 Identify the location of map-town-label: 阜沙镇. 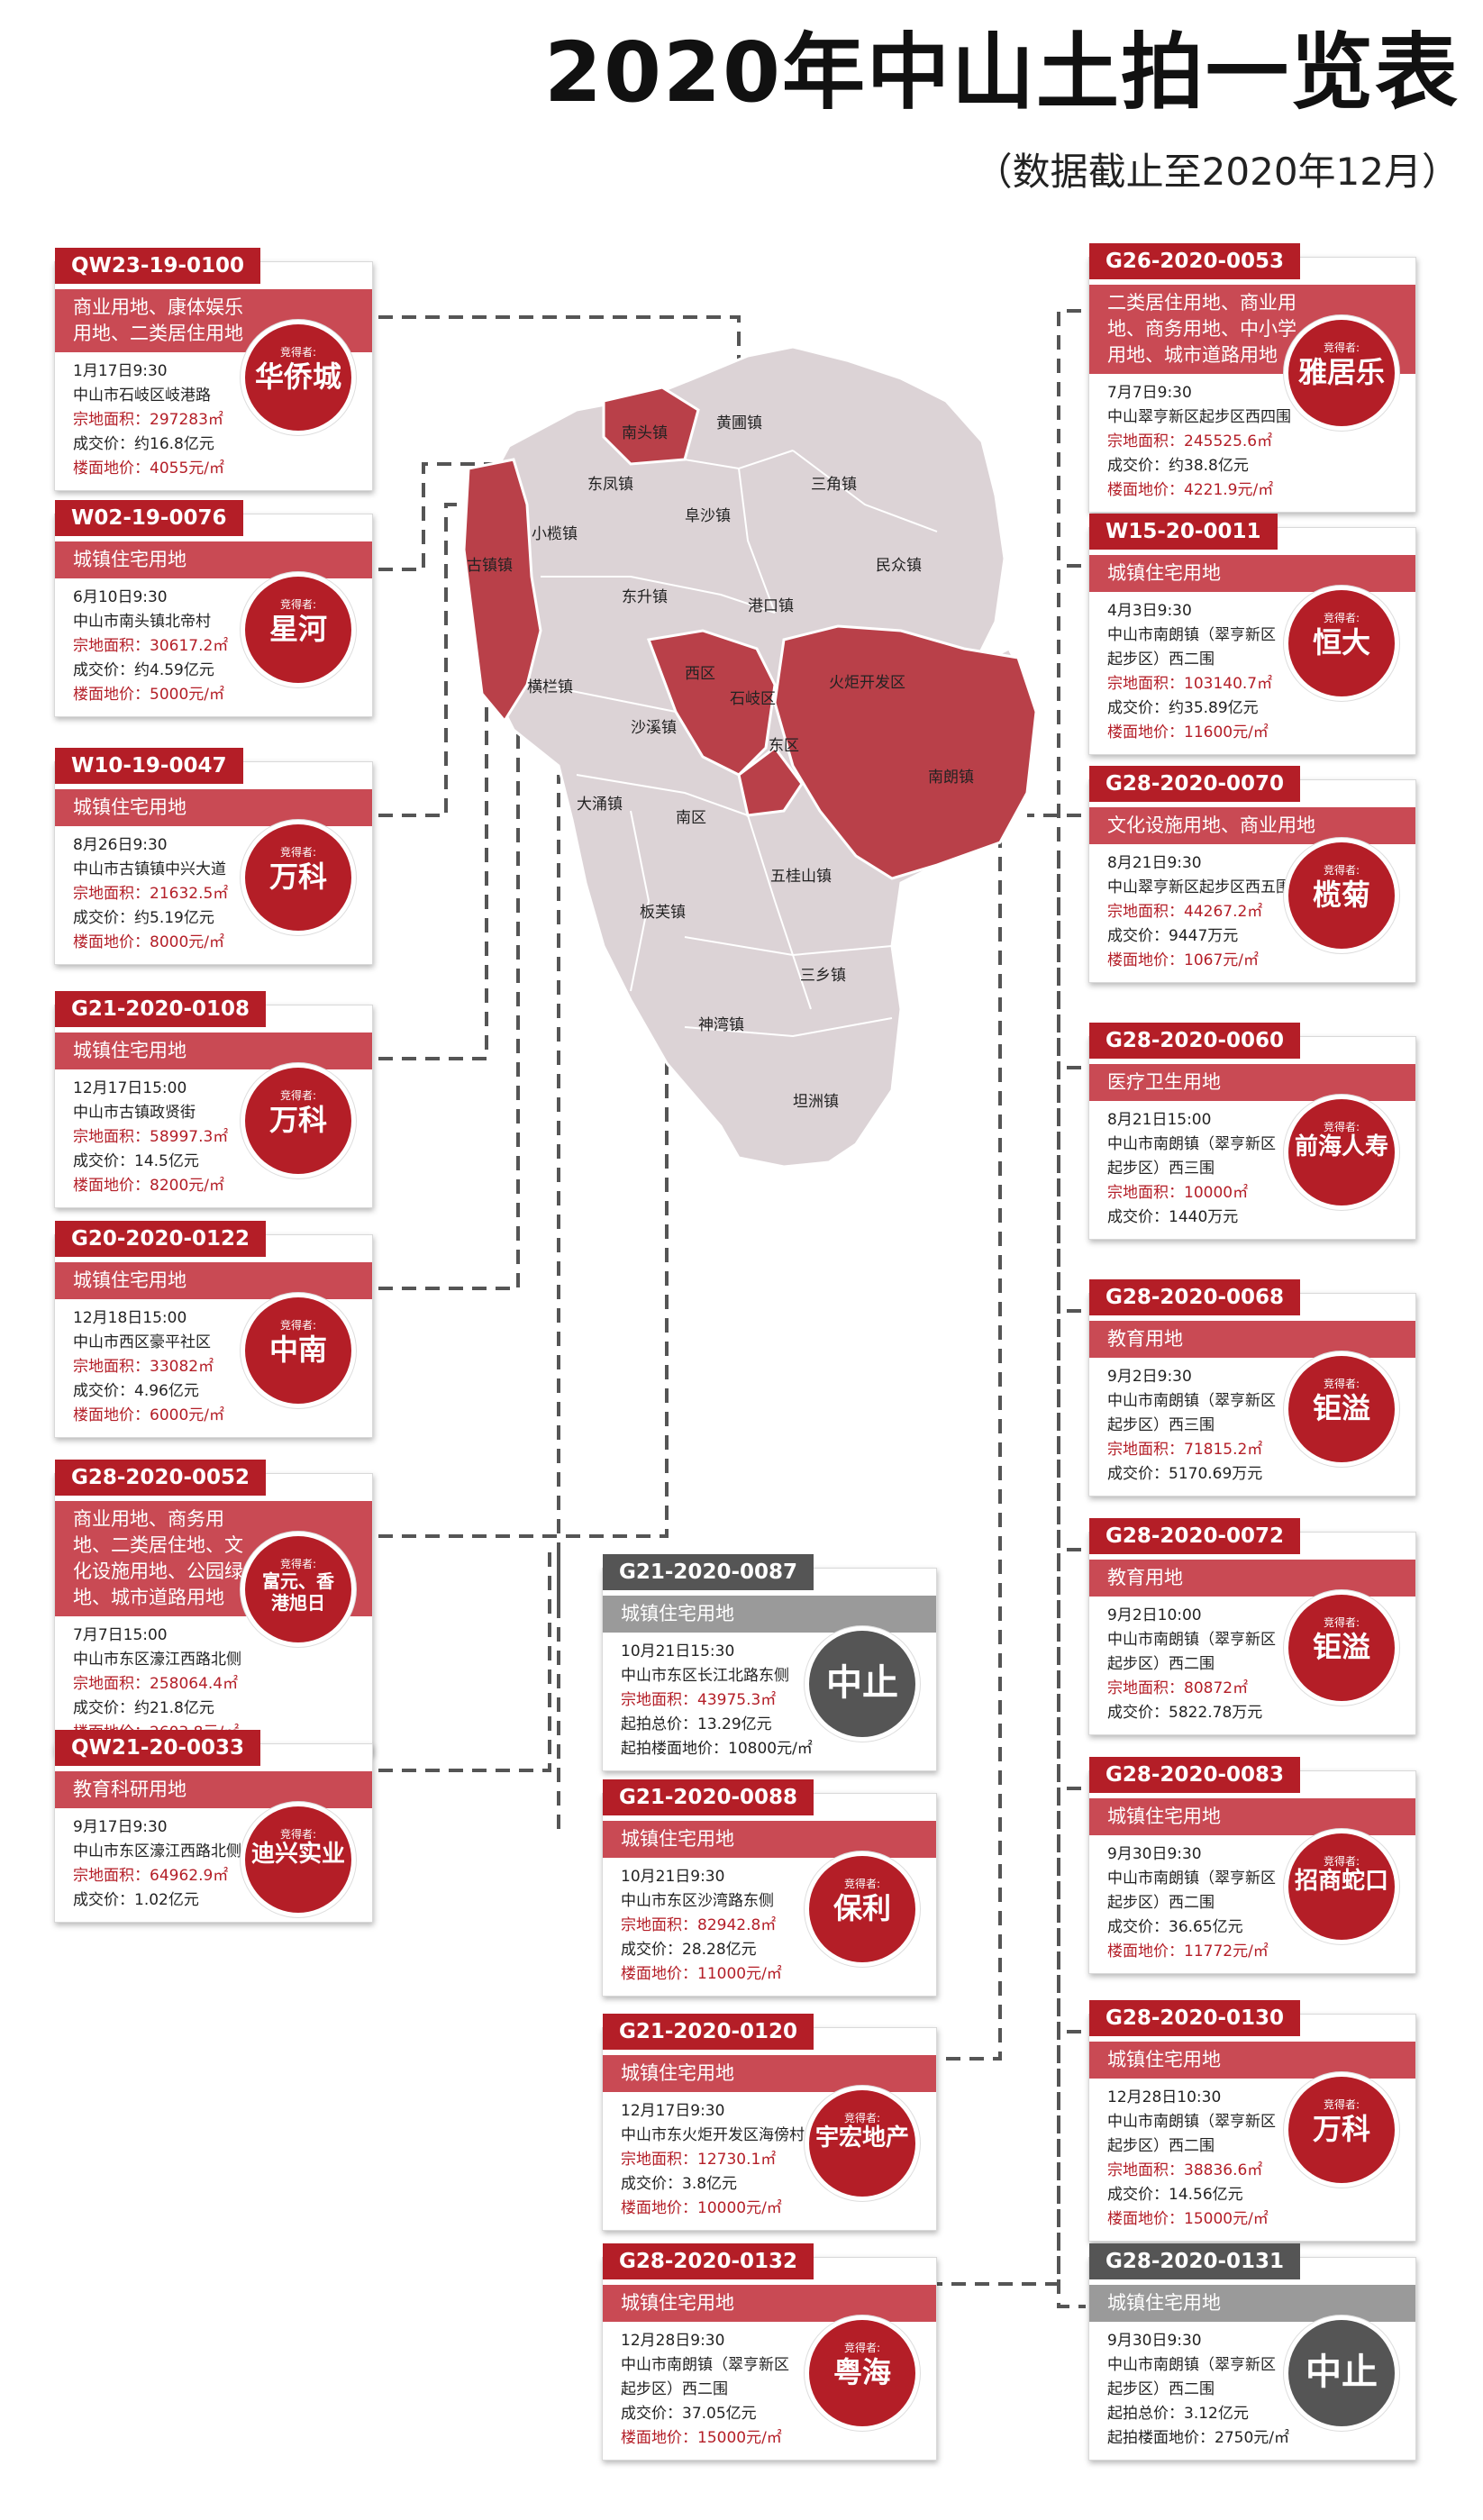
(708, 516).